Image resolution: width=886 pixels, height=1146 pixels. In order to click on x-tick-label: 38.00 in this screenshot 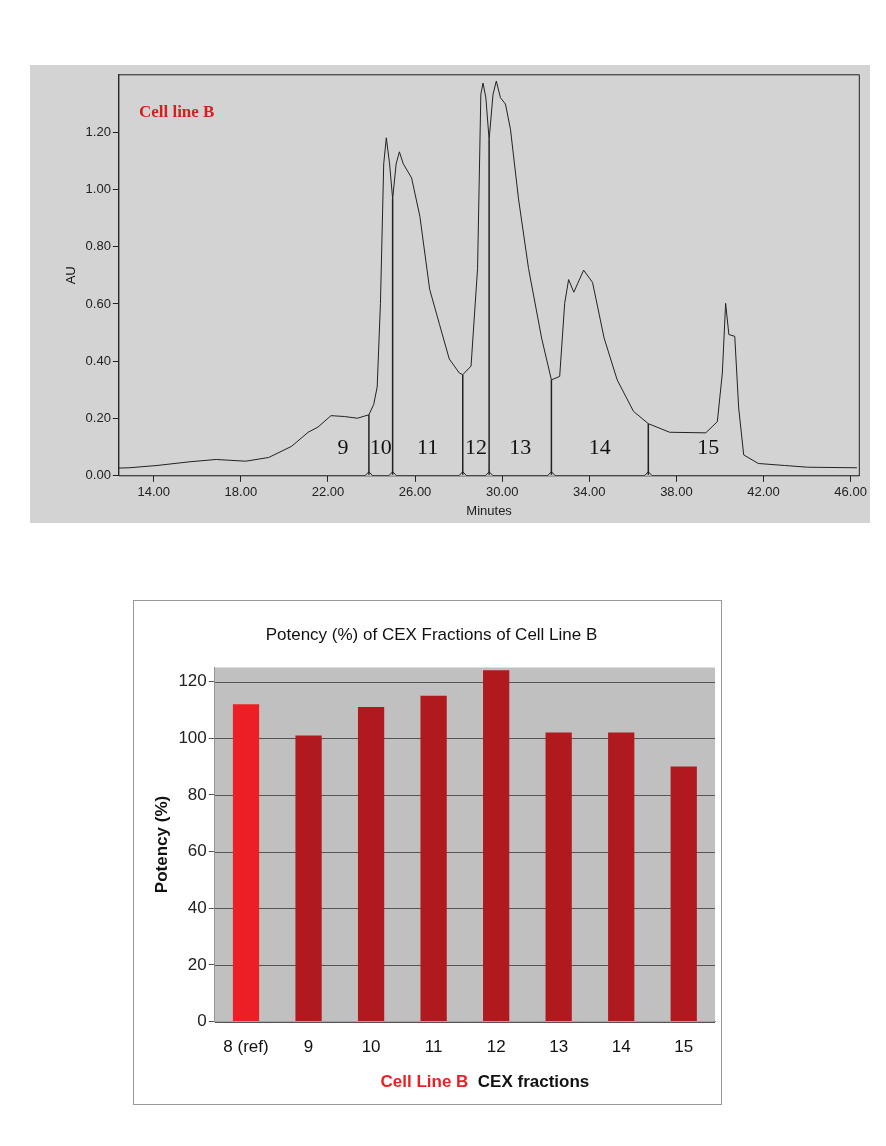, I will do `click(676, 492)`.